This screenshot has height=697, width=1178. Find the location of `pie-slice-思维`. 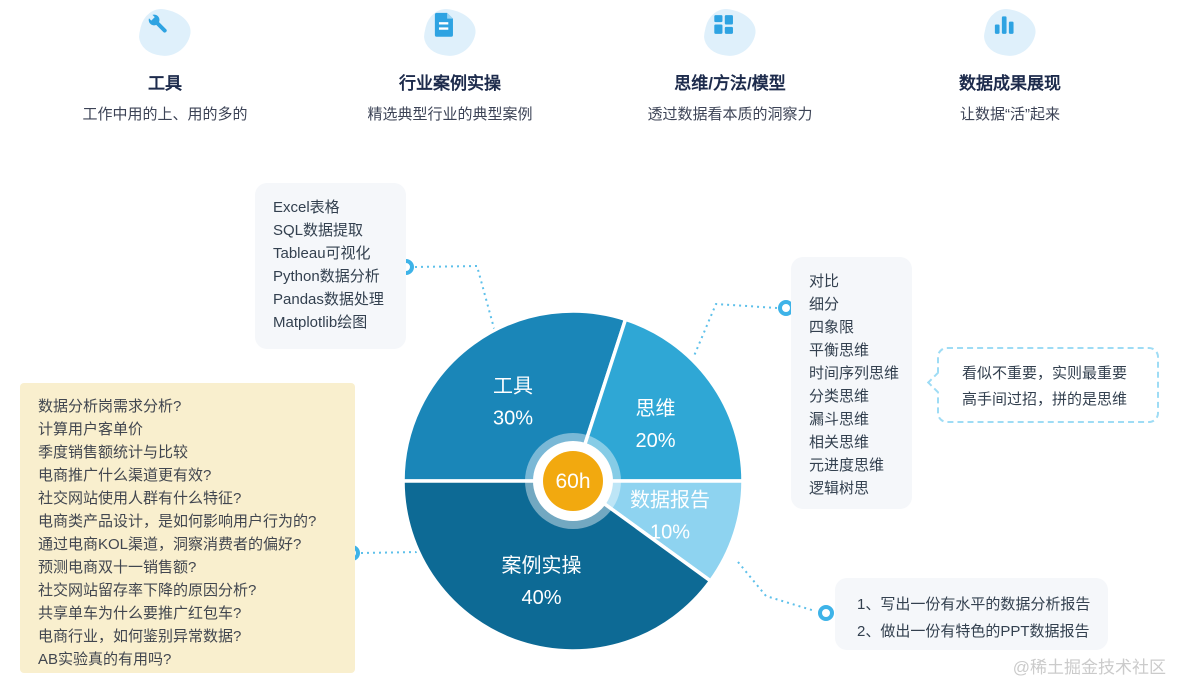

pie-slice-思维 is located at coordinates (658, 400).